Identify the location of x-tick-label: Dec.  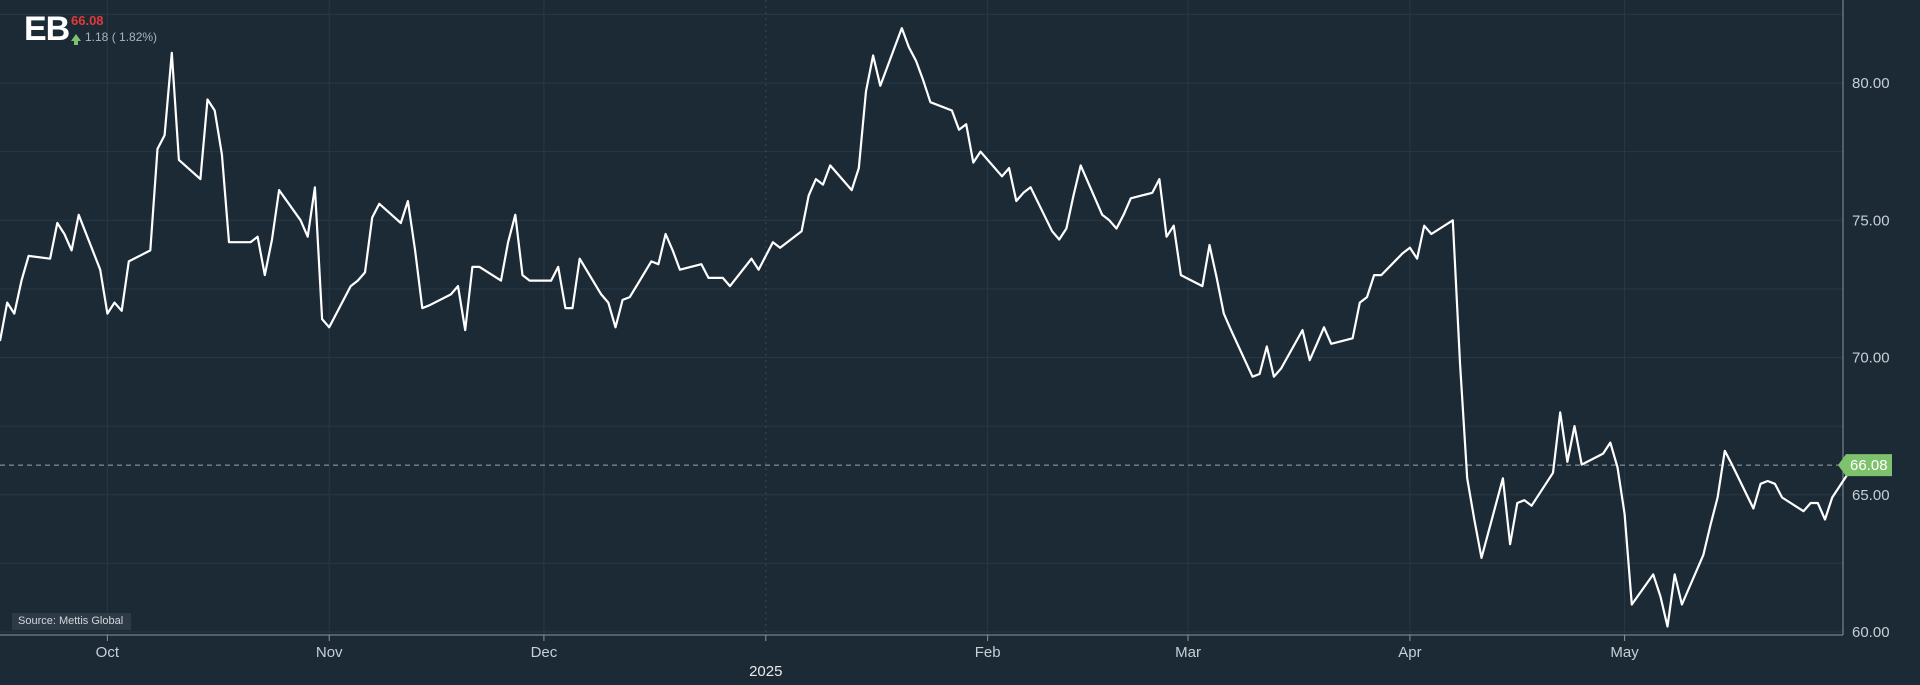
(544, 652).